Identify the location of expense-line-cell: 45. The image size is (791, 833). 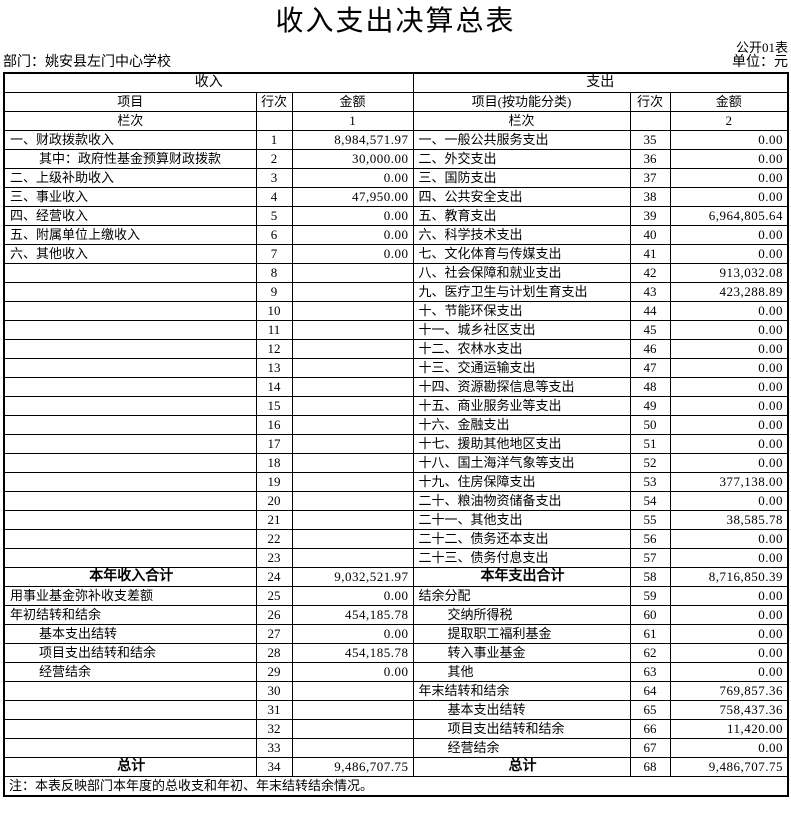
(650, 330).